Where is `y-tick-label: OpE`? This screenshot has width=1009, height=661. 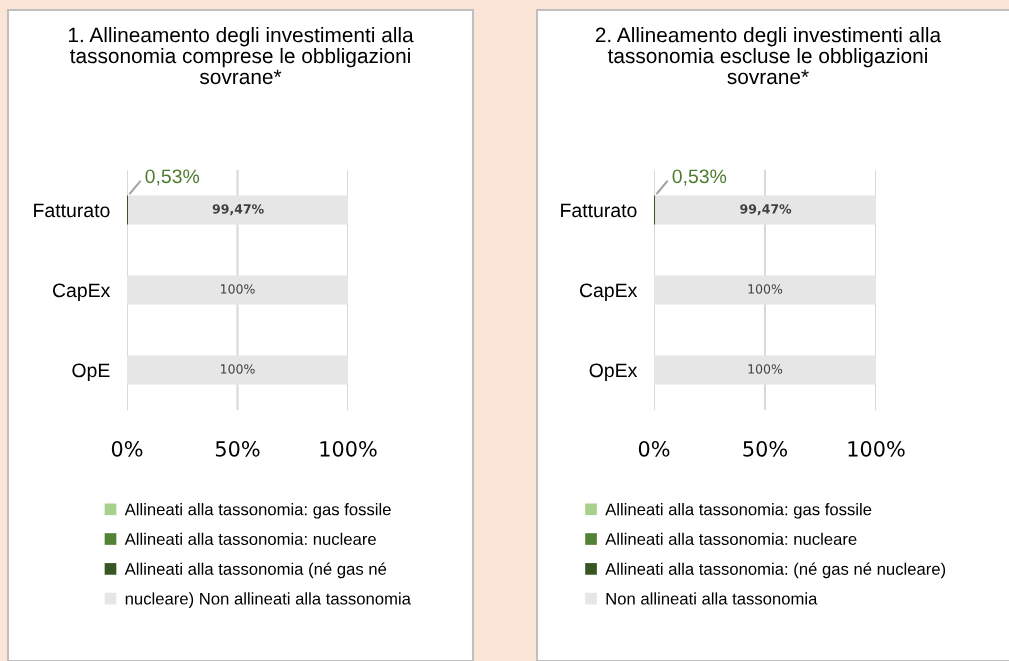
y-tick-label: OpE is located at coordinates (91, 372).